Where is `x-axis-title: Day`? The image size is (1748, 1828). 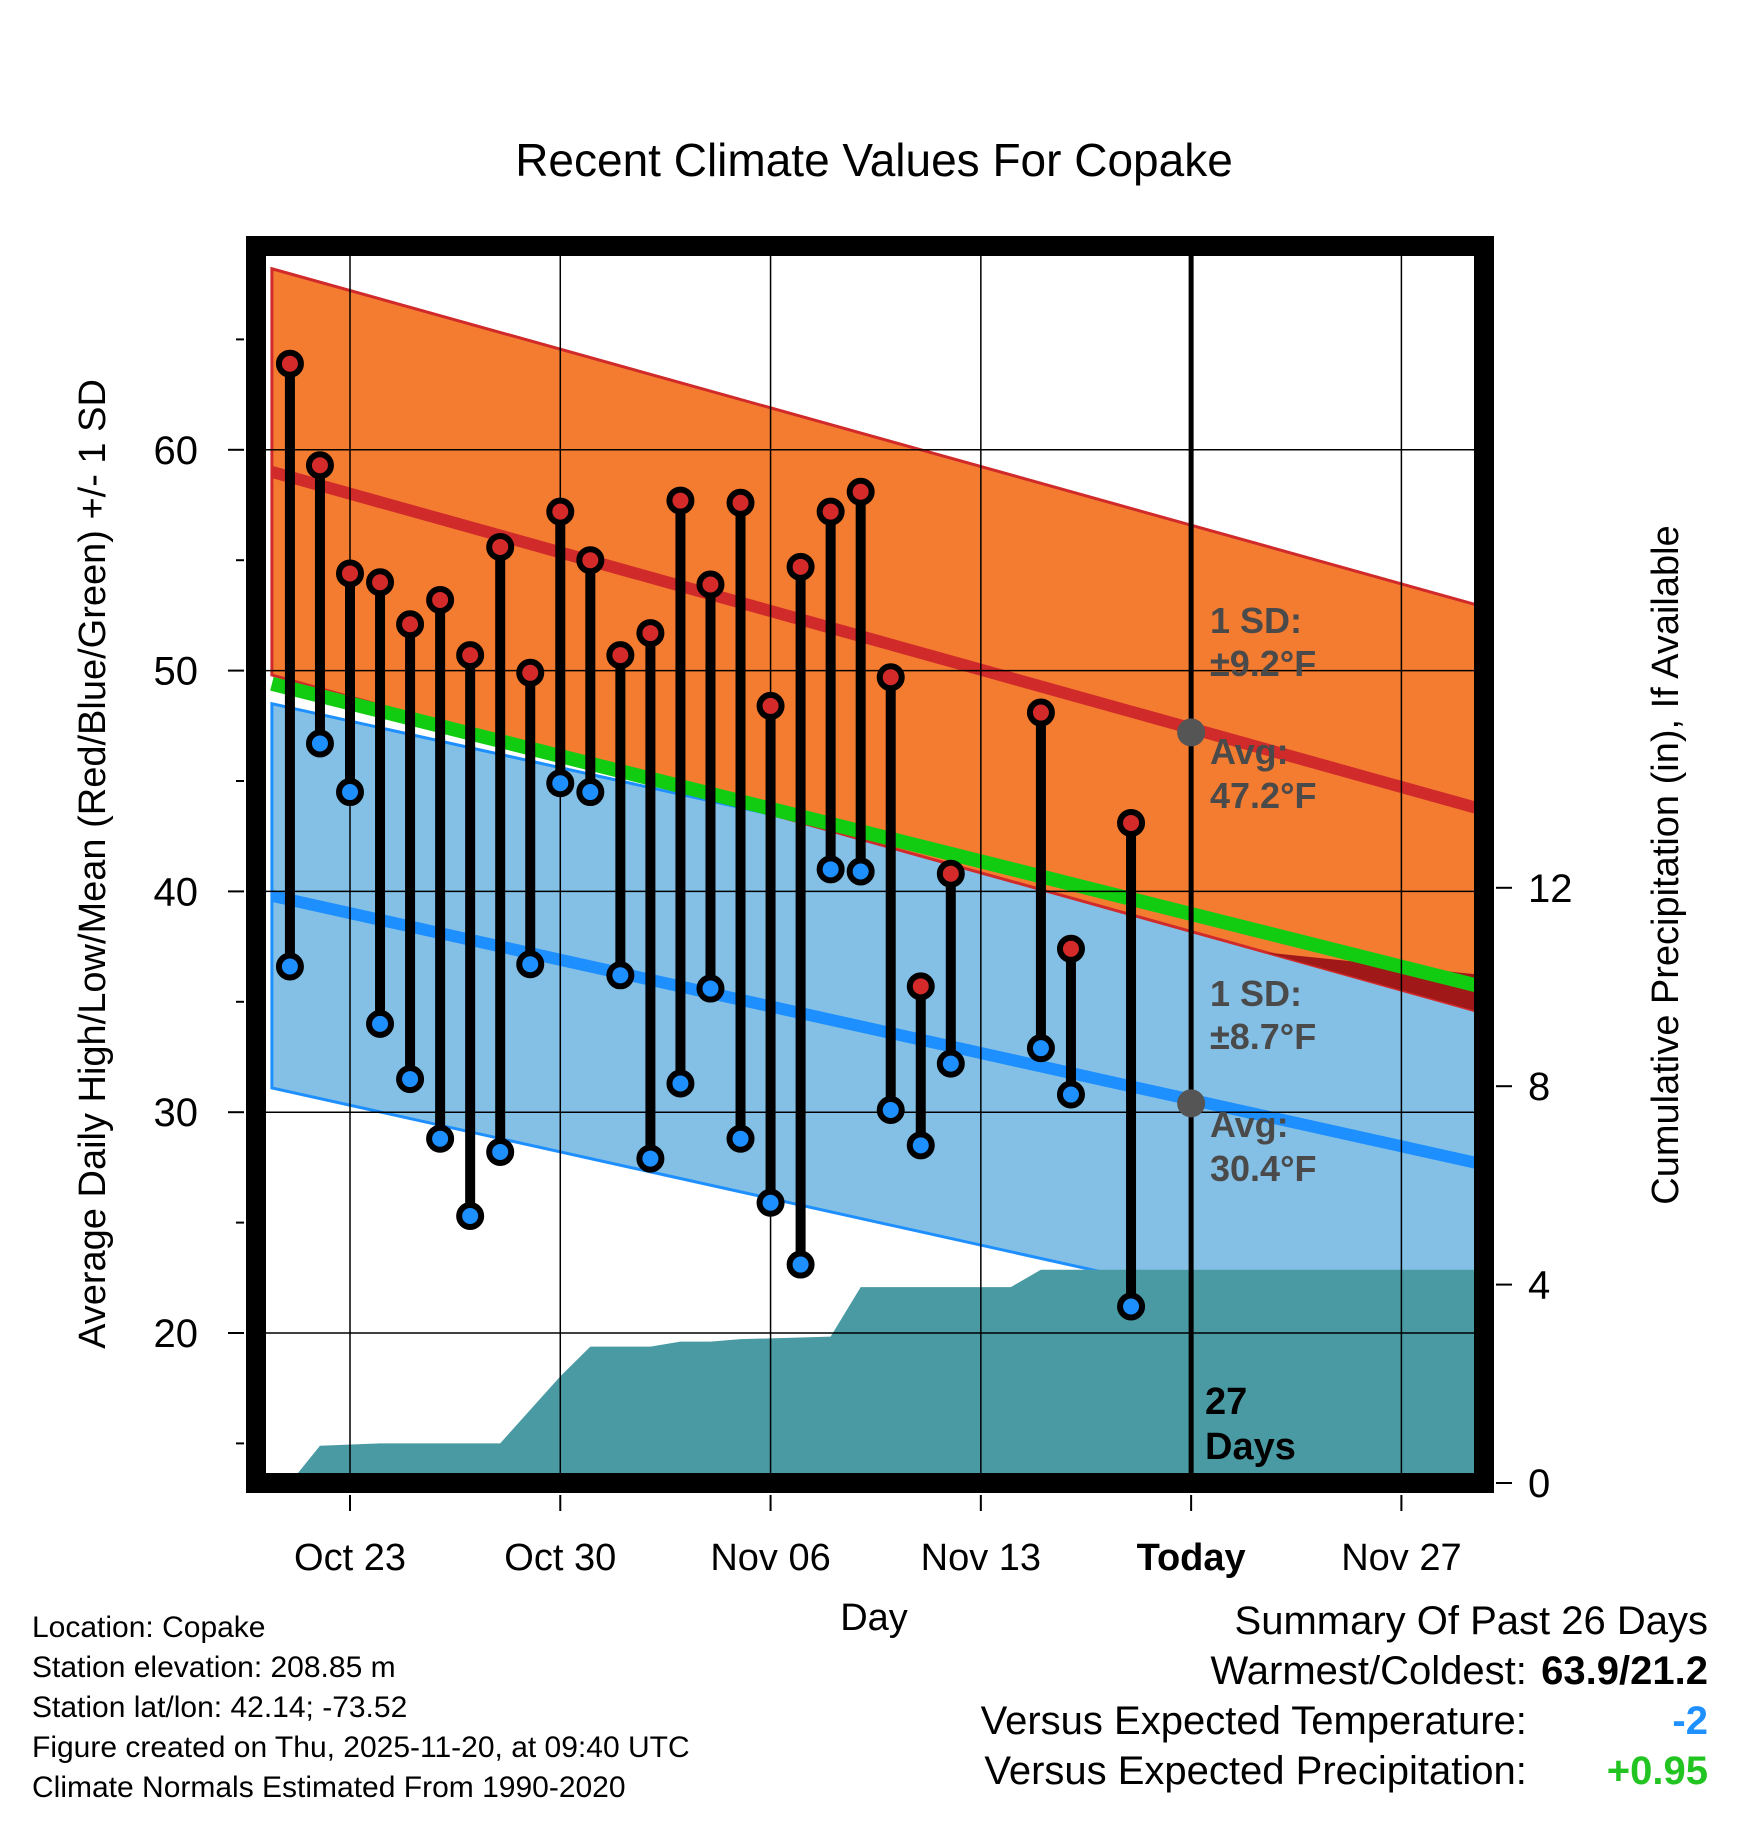
x-axis-title: Day is located at coordinates (874, 1618).